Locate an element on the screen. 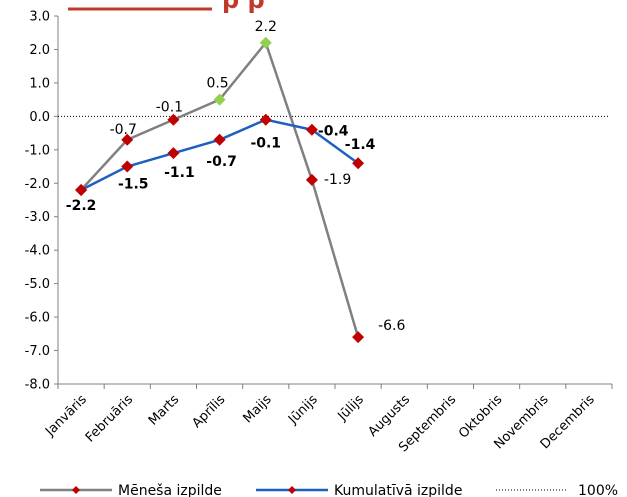  y-tick-label: 1.0 is located at coordinates (39, 83).